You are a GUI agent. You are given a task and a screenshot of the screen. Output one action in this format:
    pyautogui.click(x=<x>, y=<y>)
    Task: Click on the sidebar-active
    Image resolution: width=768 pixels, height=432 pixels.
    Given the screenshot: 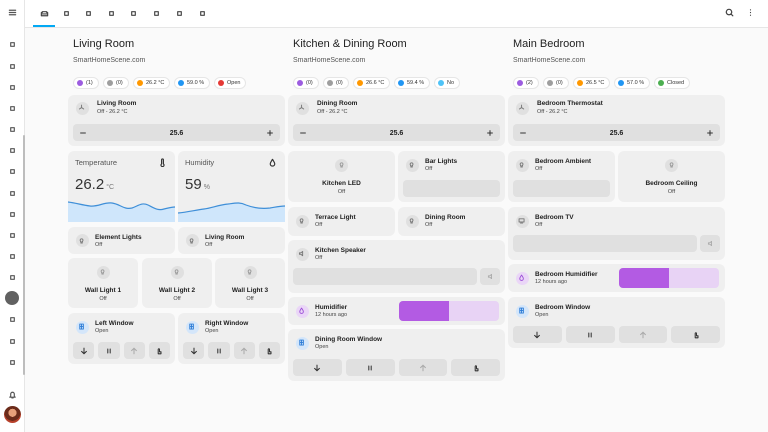 What is the action you would take?
    pyautogui.click(x=12, y=298)
    